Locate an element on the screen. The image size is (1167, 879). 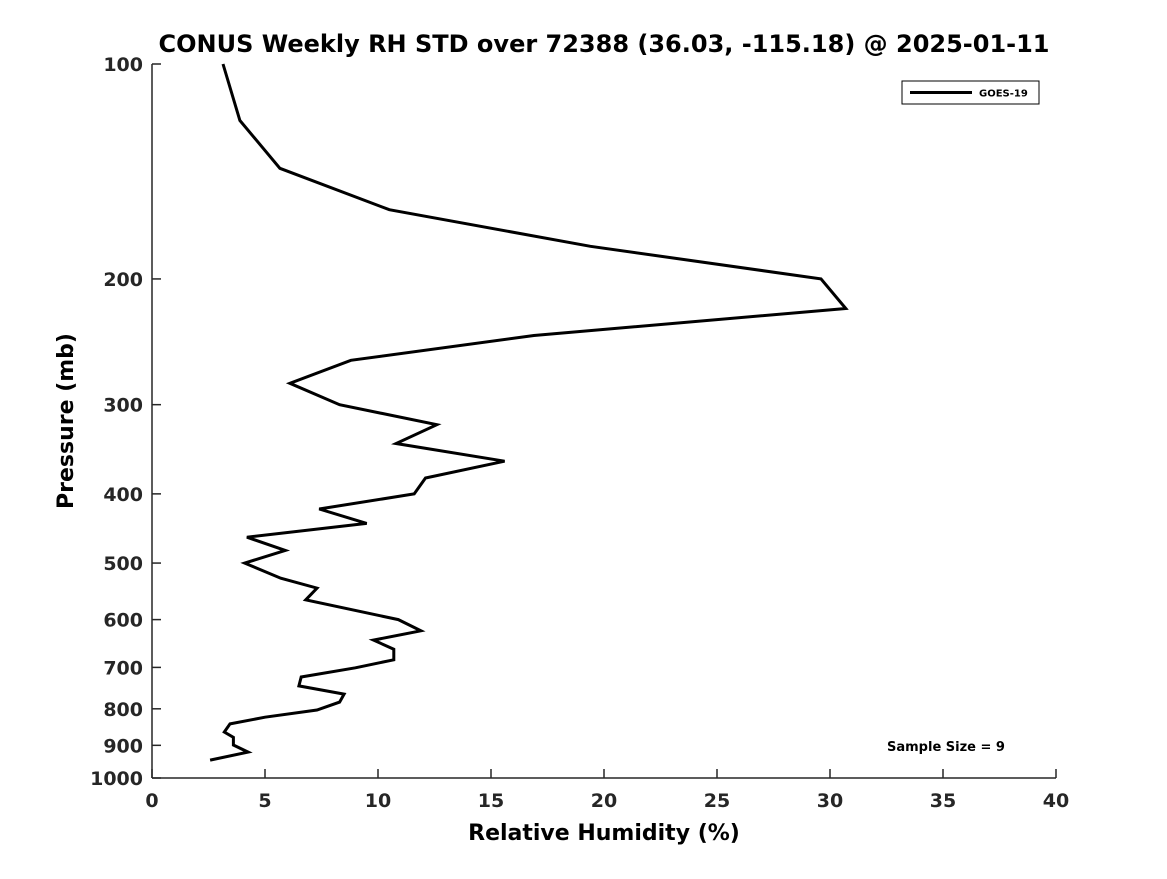
x-tick-label: 10 is located at coordinates (378, 801).